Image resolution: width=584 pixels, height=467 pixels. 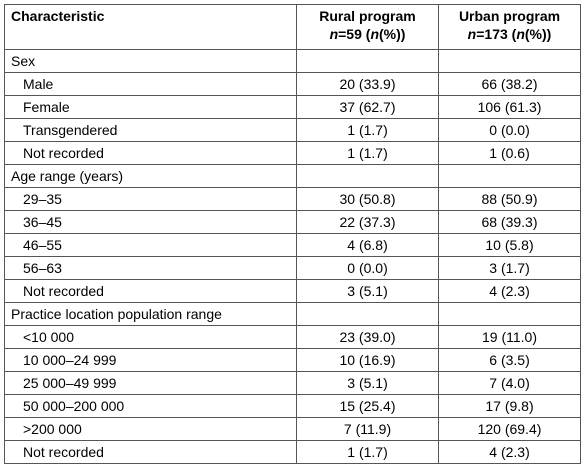 I want to click on urban-n-var: n, so click(x=472, y=34).